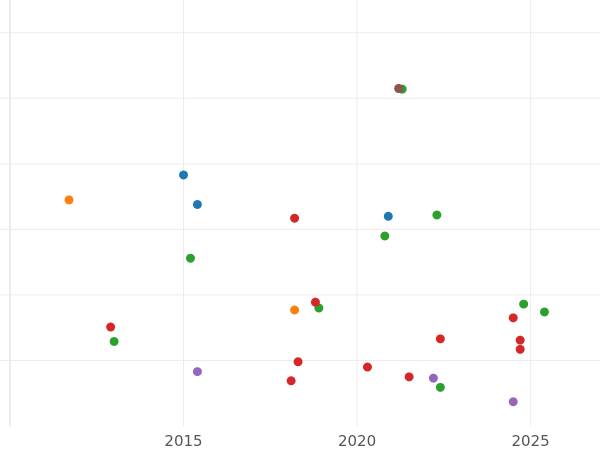 The height and width of the screenshot is (450, 600). I want to click on x-axis-ticks: 2015 2020 2025, so click(356, 441).